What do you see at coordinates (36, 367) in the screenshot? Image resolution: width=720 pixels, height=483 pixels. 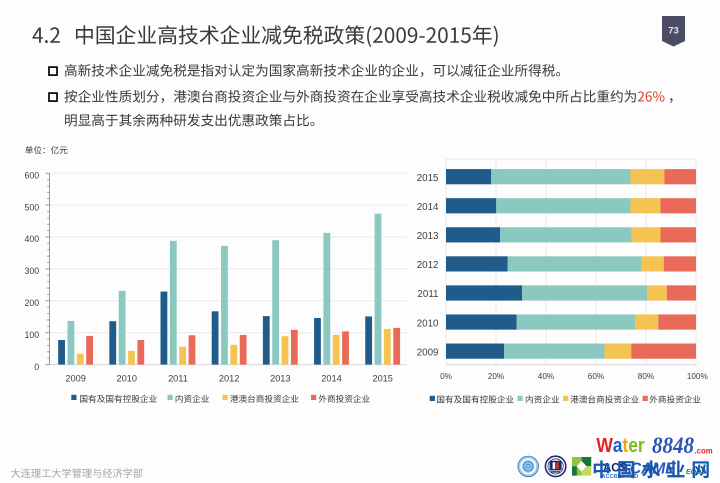 I see `svg-text: 0` at bounding box center [36, 367].